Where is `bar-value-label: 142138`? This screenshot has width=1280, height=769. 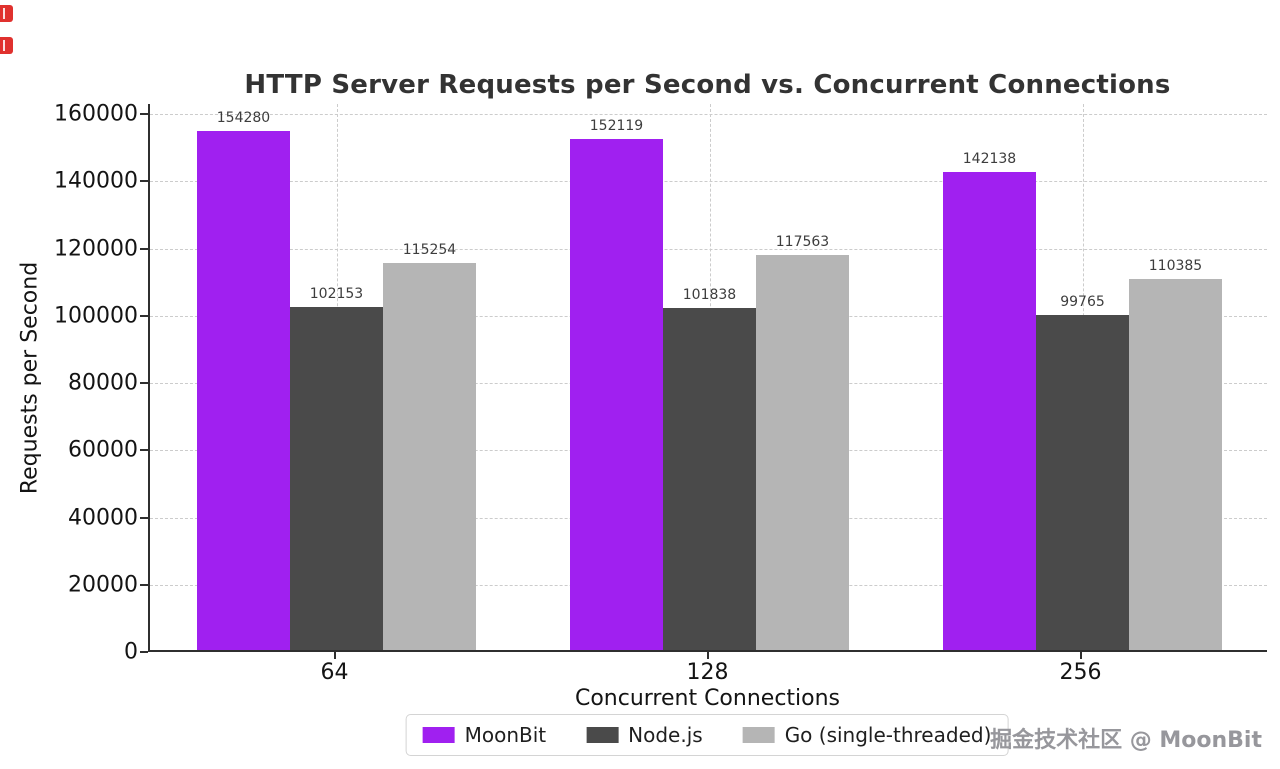 bar-value-label: 142138 is located at coordinates (989, 159).